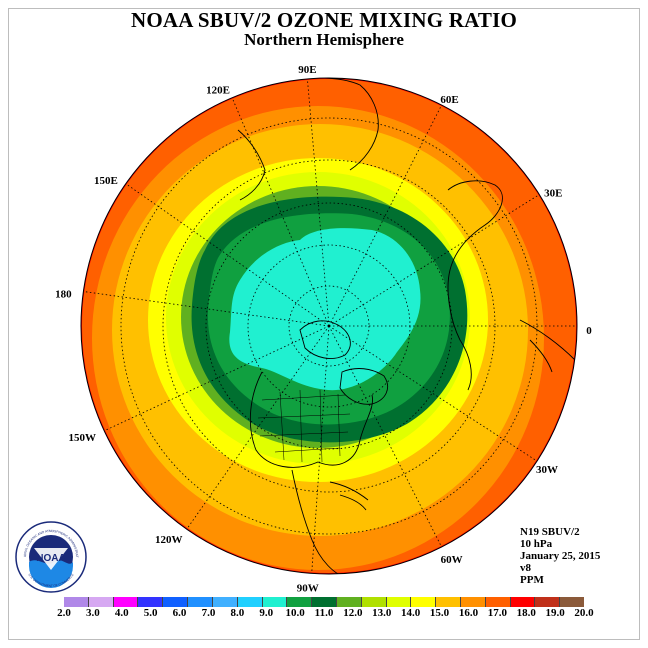 The image size is (648, 648). What do you see at coordinates (325, 339) in the screenshot?
I see `arctic-islands` at bounding box center [325, 339].